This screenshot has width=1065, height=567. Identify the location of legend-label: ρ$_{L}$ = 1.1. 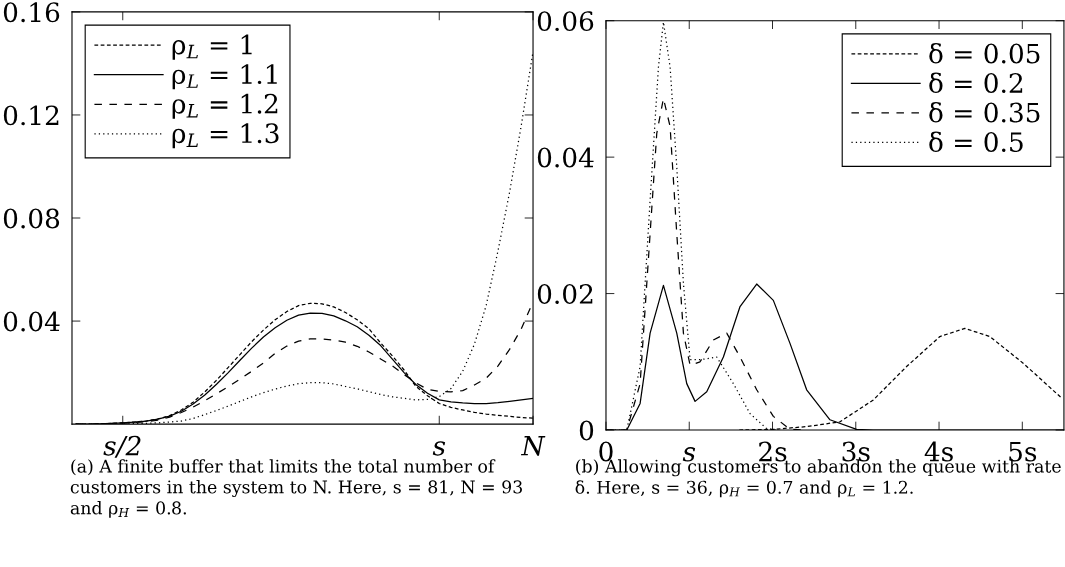
(224, 77).